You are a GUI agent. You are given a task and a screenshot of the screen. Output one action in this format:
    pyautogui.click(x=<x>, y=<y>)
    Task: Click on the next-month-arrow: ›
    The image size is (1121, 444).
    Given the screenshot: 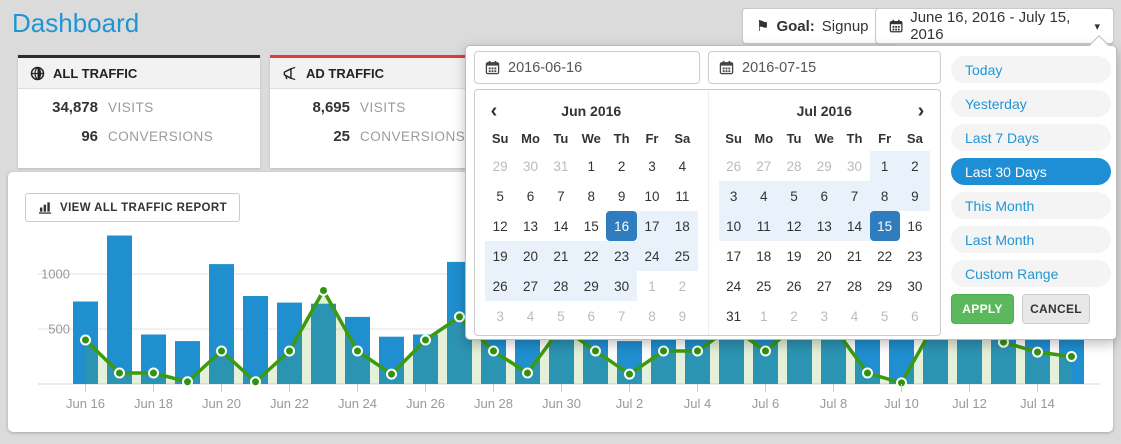 What is the action you would take?
    pyautogui.click(x=921, y=111)
    